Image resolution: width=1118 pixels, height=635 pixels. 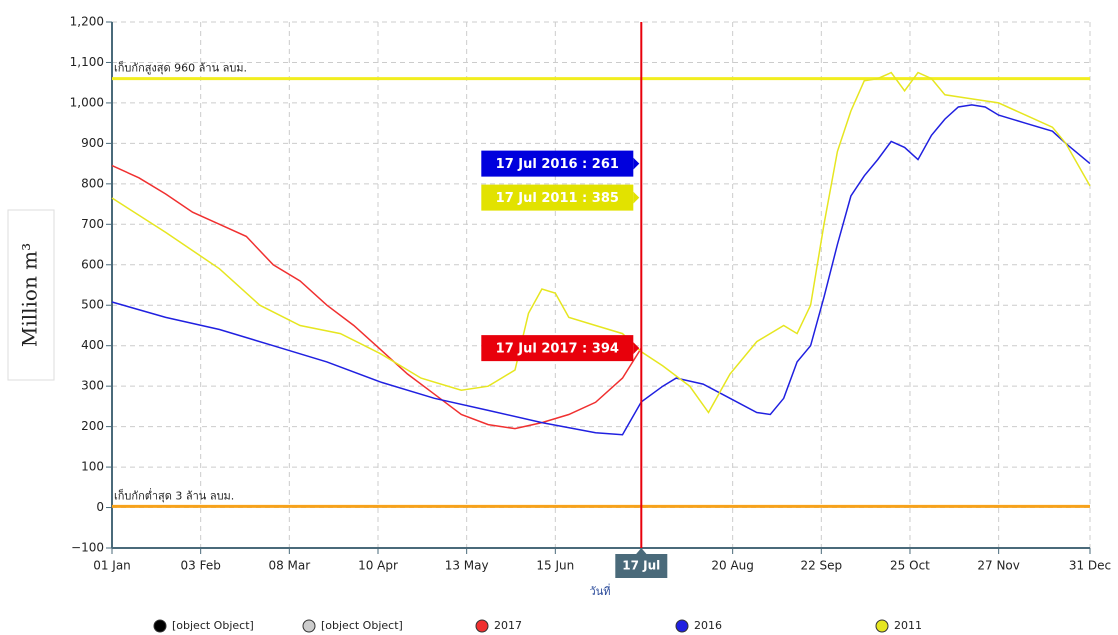 What do you see at coordinates (555, 566) in the screenshot?
I see `x-tick-label: 15 Jun` at bounding box center [555, 566].